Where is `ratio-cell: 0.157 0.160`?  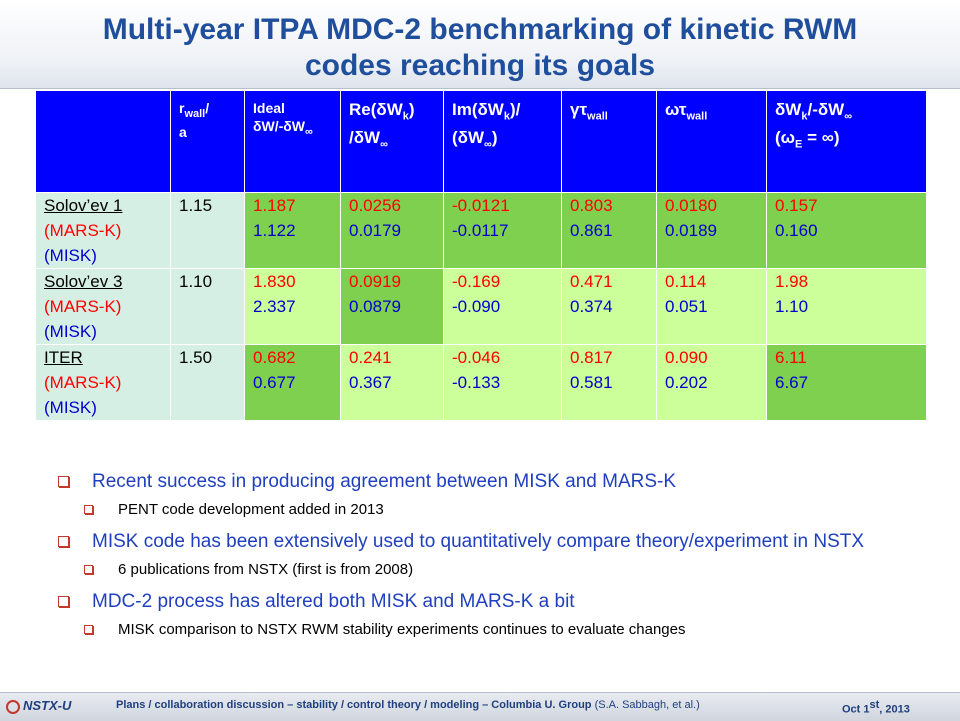 ratio-cell: 0.157 0.160 is located at coordinates (846, 230).